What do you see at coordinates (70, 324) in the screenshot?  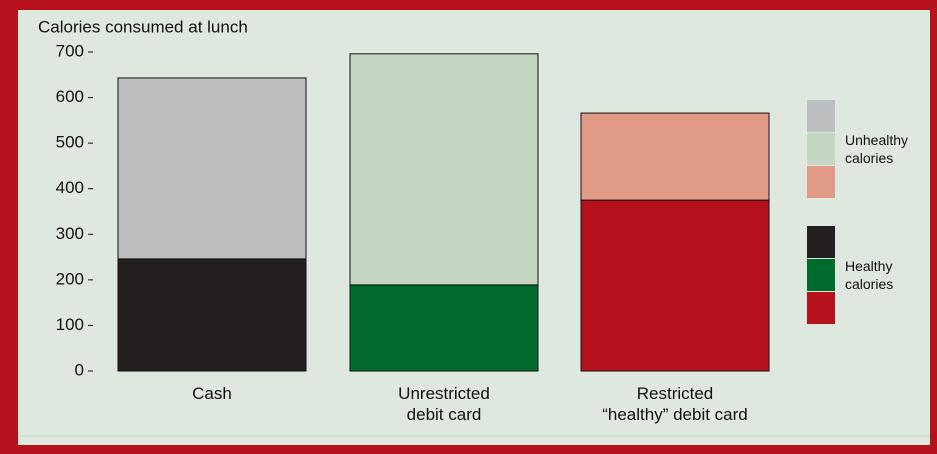 I see `y-tick-label: 100` at bounding box center [70, 324].